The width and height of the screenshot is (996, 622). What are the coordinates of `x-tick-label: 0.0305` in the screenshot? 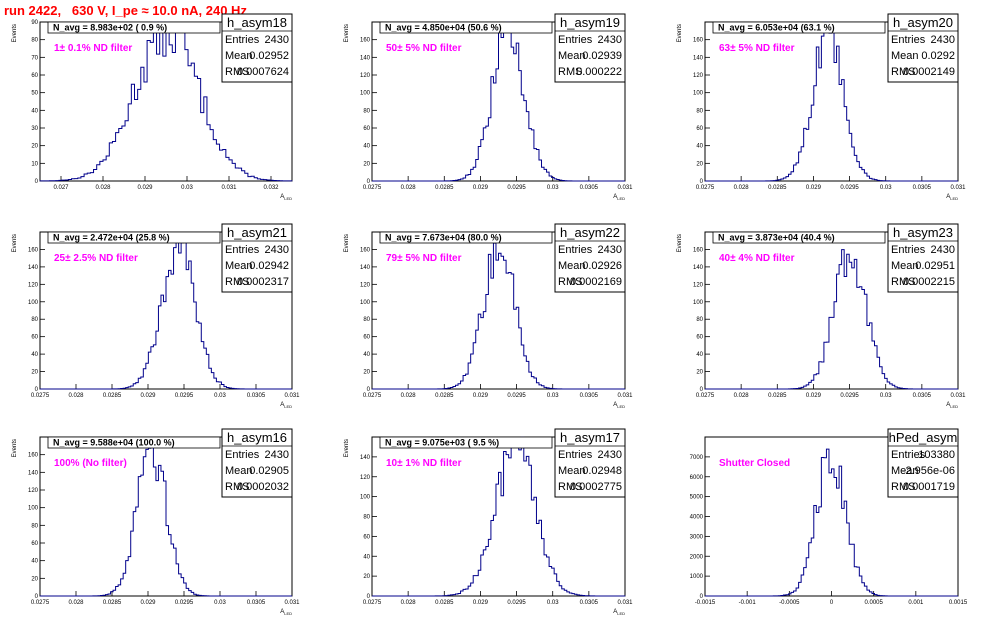 It's located at (922, 396).